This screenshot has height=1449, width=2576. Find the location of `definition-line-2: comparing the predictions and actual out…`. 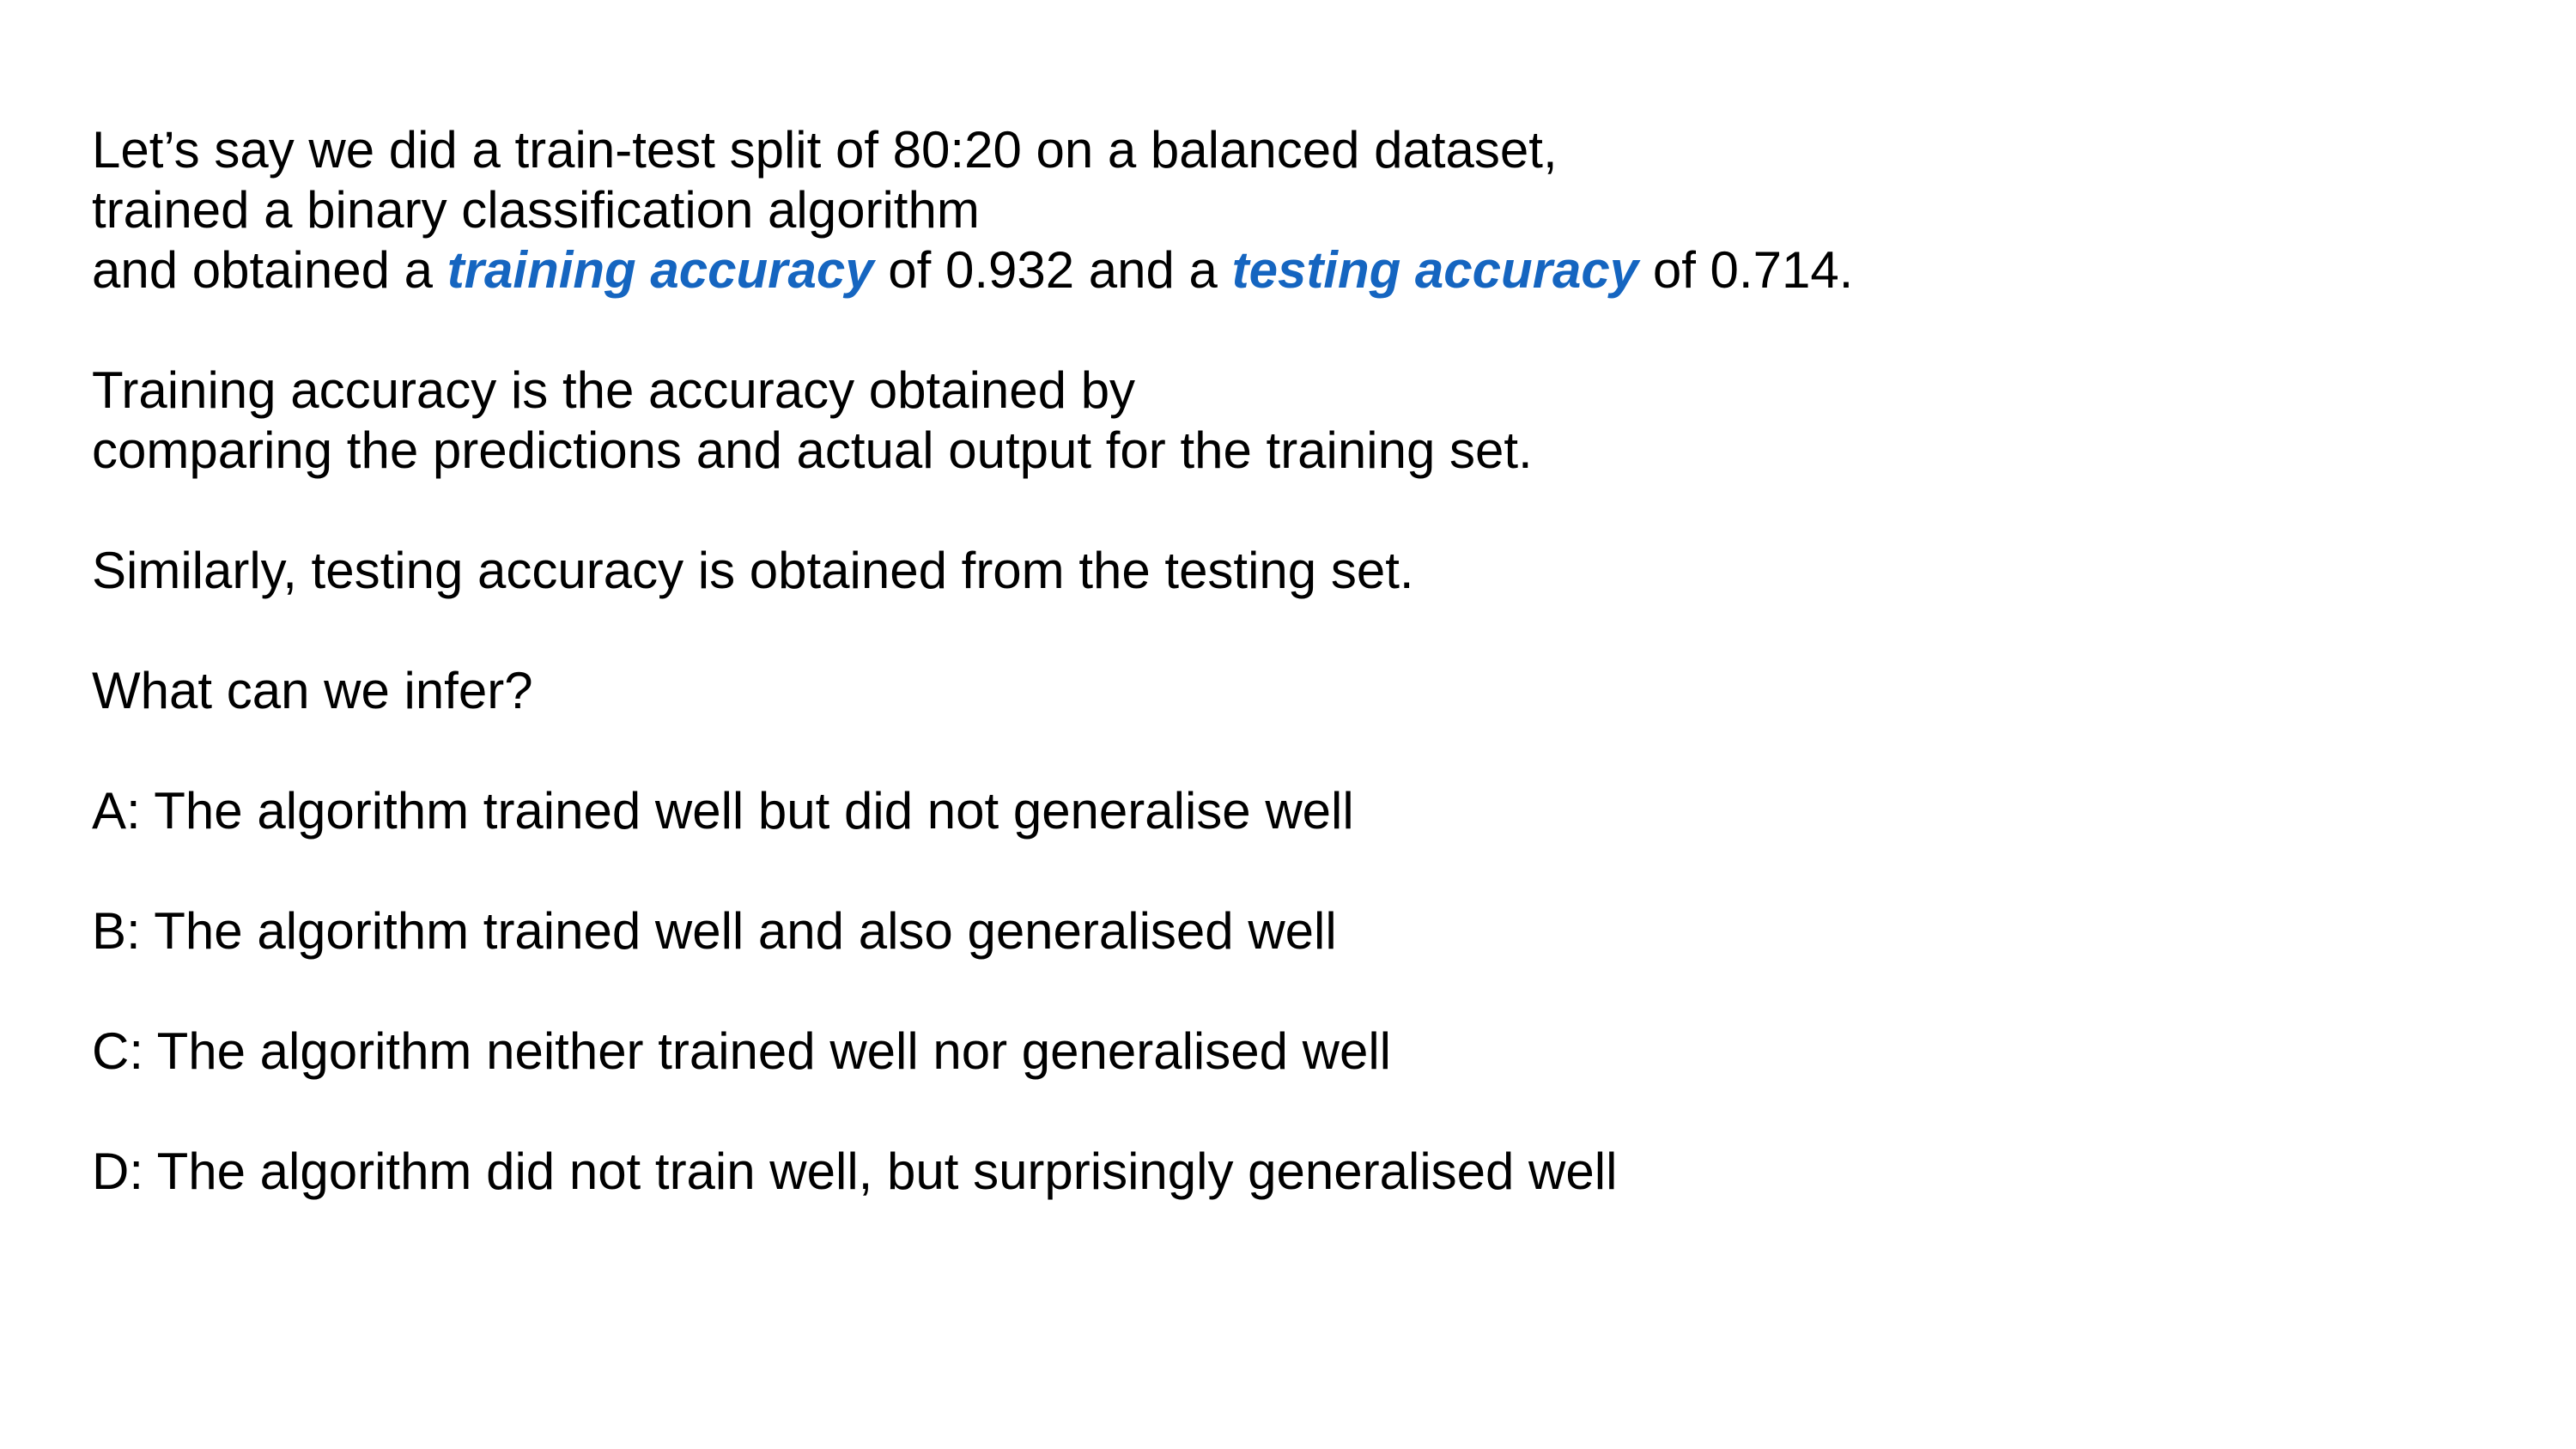

definition-line-2: comparing the predictions and actual out… is located at coordinates (812, 450).